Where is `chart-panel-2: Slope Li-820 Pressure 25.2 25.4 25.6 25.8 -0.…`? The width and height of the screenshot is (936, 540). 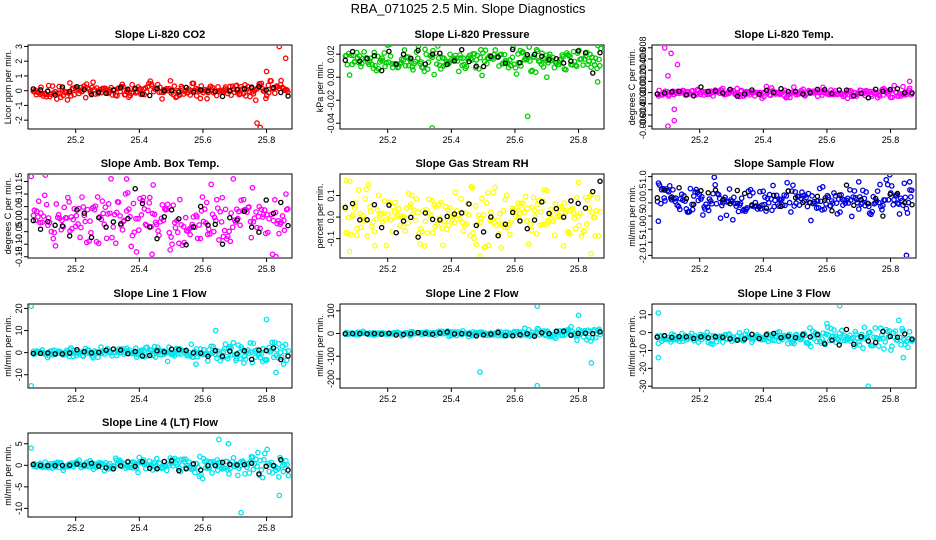
chart-panel-2: Slope Li-820 Pressure 25.2 25.4 25.6 25.8 -0.… is located at coordinates (460, 87).